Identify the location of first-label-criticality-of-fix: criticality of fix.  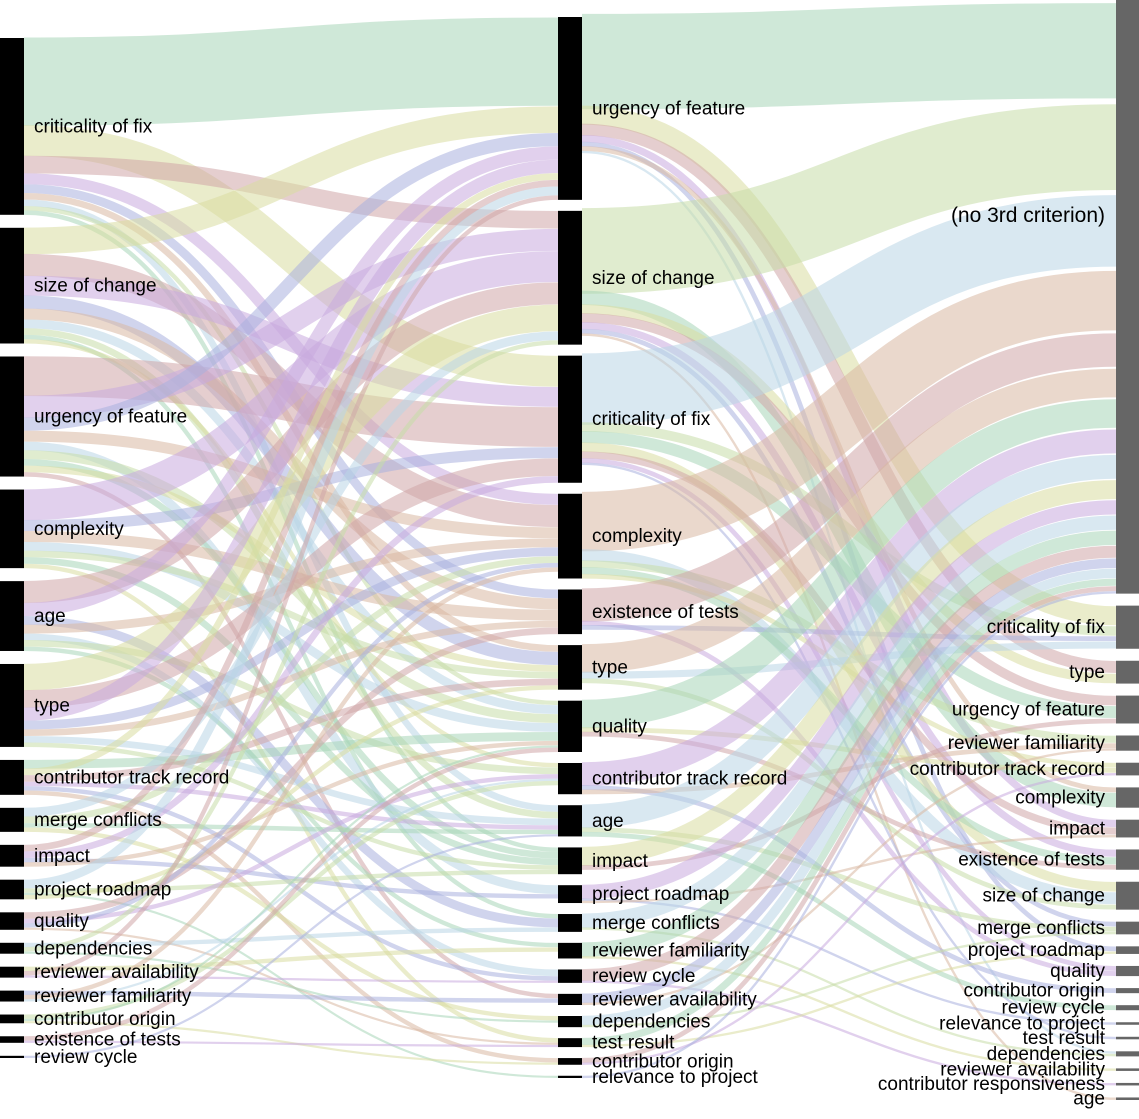
(93, 126).